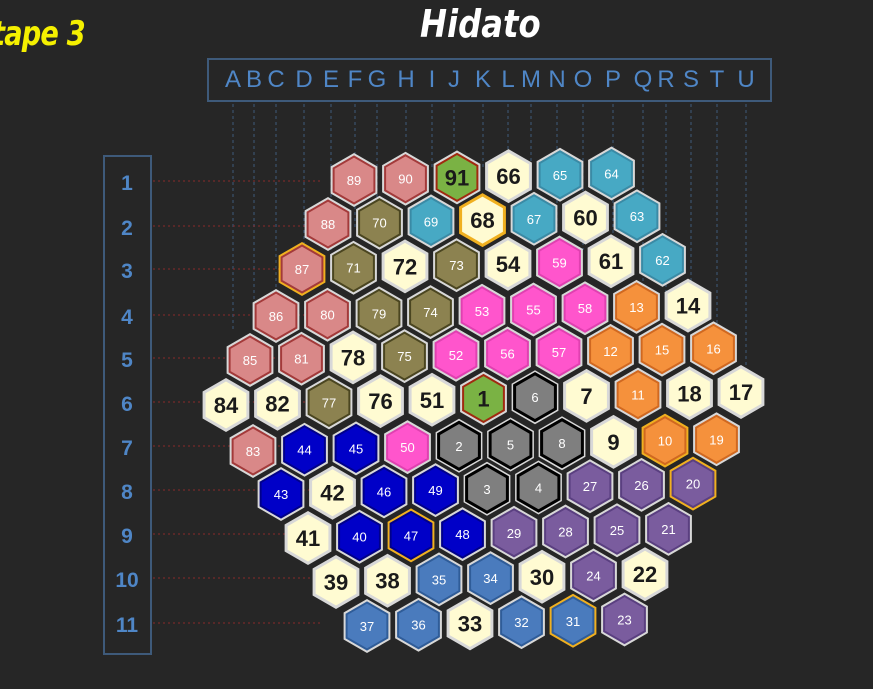 The image size is (873, 689). I want to click on hex-cell-28: 28, so click(565, 531).